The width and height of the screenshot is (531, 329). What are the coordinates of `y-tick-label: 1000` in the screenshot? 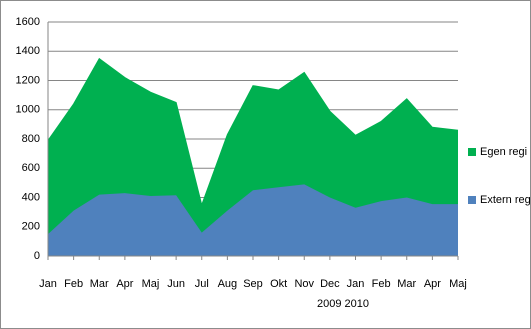 It's located at (28, 110).